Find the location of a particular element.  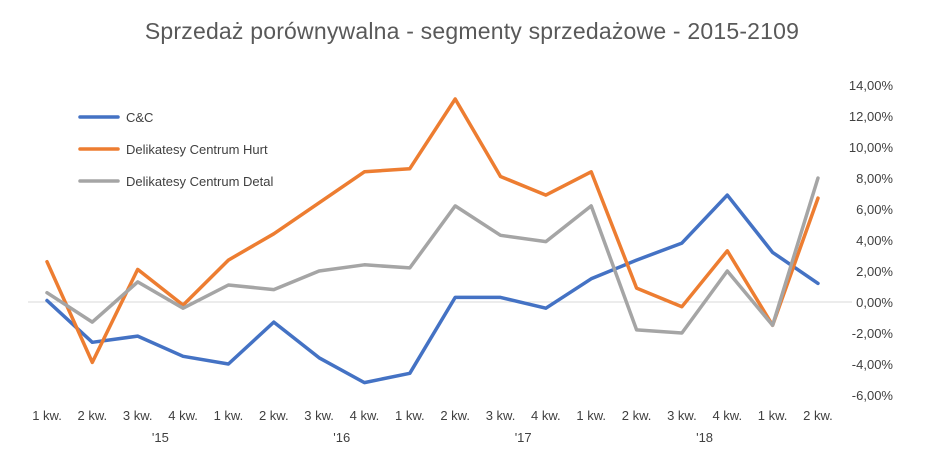

x-year-label: '18 is located at coordinates (704, 437).